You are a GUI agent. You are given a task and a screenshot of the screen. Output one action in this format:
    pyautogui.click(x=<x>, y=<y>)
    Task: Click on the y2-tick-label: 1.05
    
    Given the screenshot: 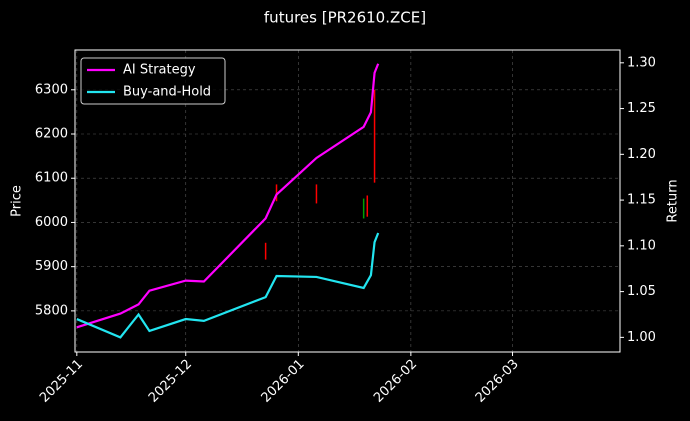 What is the action you would take?
    pyautogui.click(x=641, y=291)
    